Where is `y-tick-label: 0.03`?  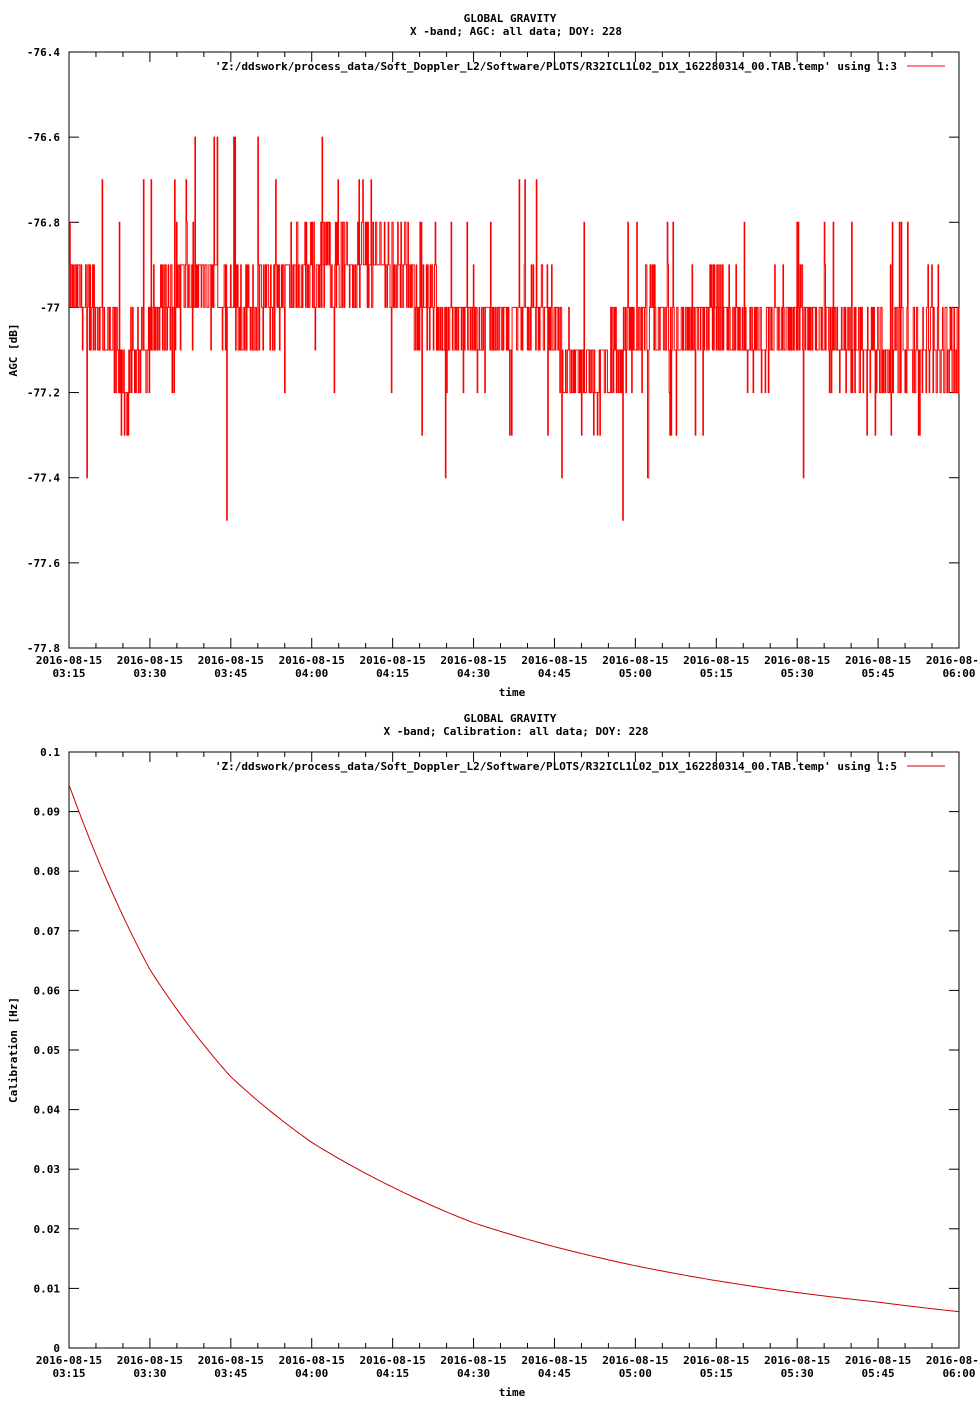
y-tick-label: 0.03 is located at coordinates (47, 1169).